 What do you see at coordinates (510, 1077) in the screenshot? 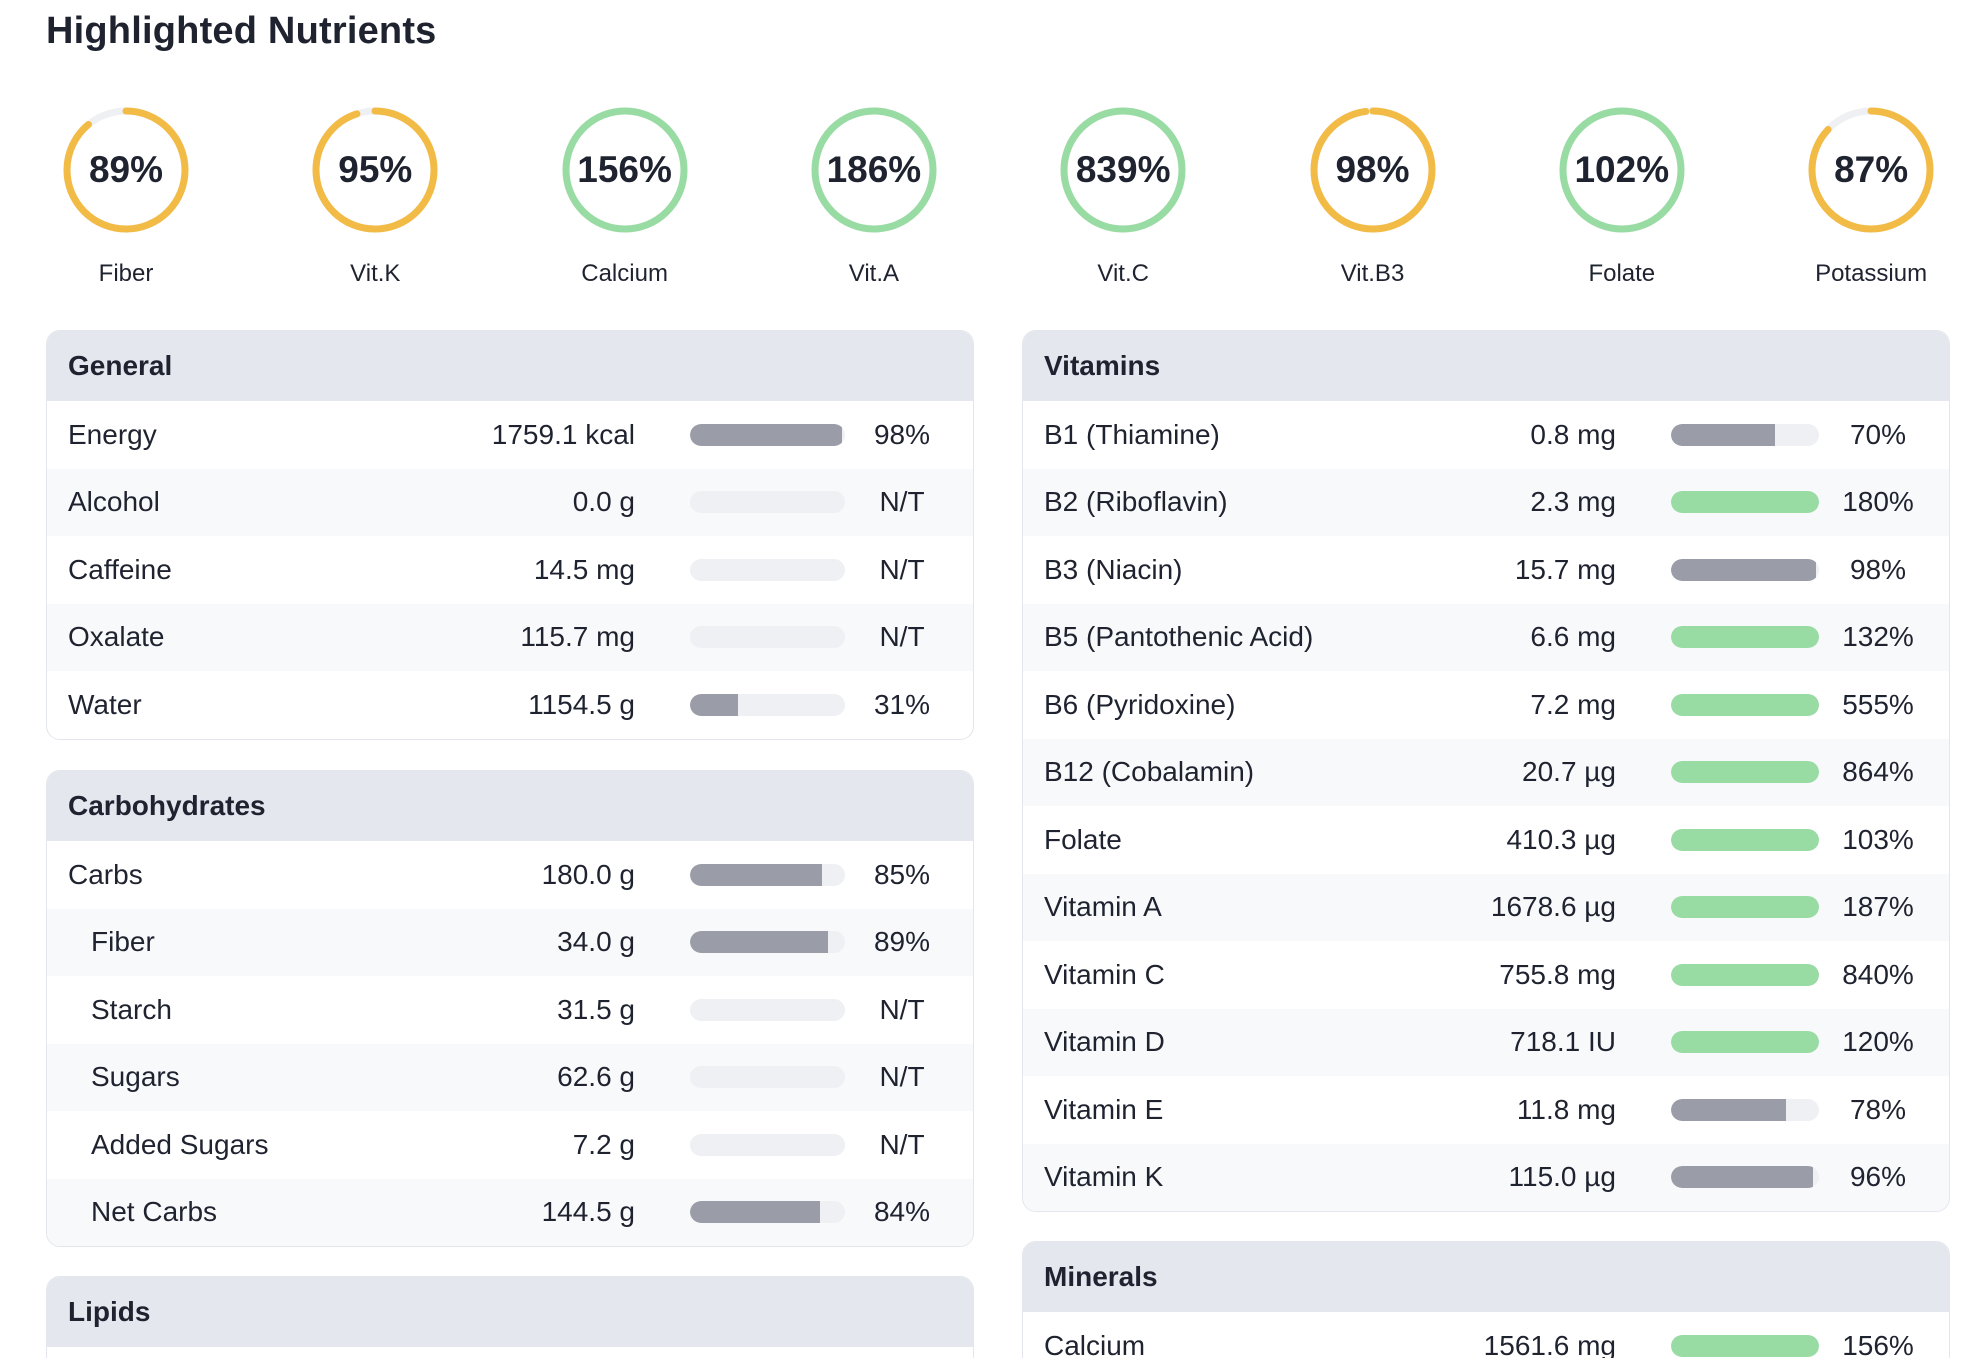
I see `nutrient-row: Sugars 62.6 g N/T` at bounding box center [510, 1077].